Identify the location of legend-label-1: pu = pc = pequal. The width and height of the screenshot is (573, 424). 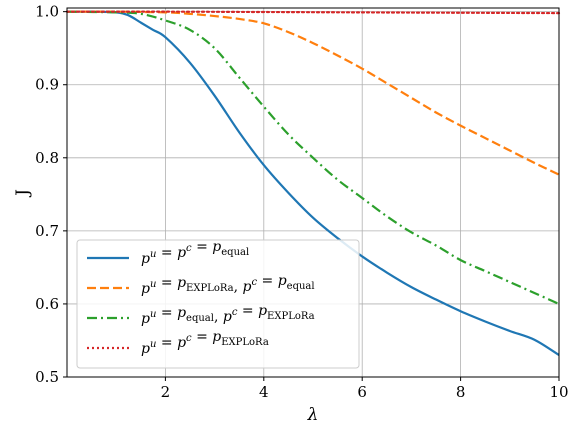
(195, 253).